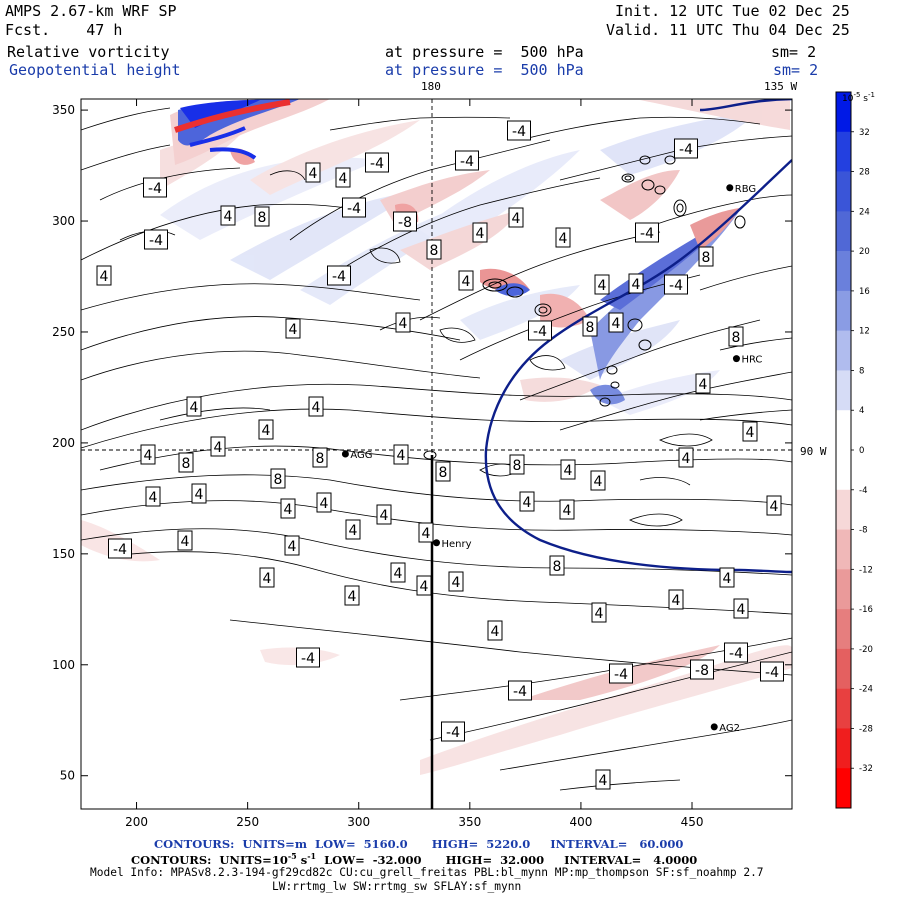 Image resolution: width=900 pixels, height=900 pixels. Describe the element at coordinates (796, 70) in the screenshot. I see `field2-smoothing: sm= 2` at that location.